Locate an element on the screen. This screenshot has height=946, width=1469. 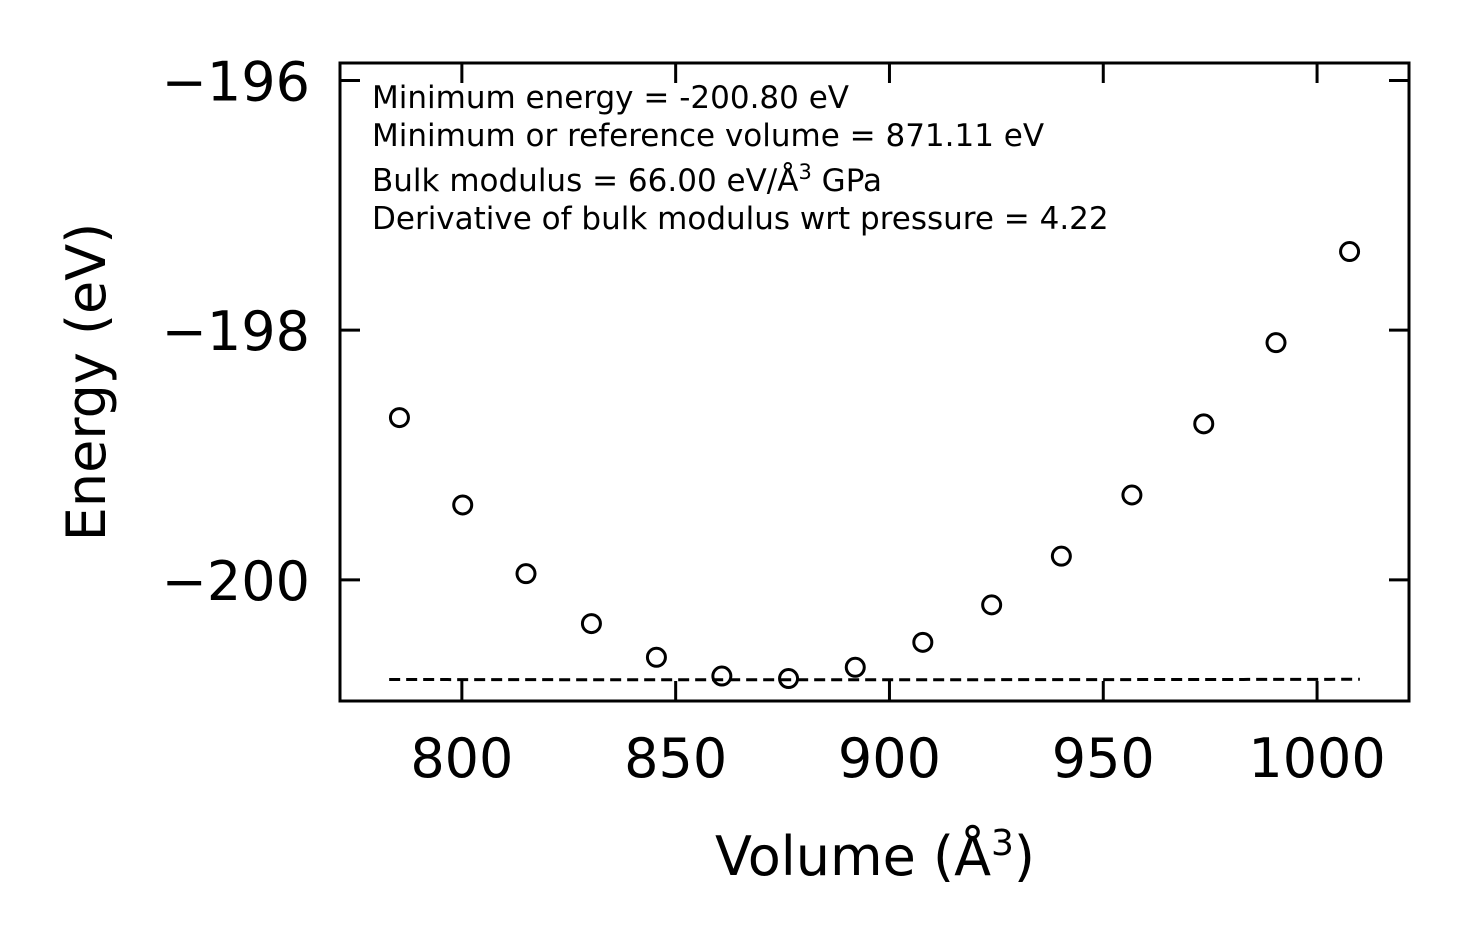
y-tick-label: −200 is located at coordinates (236, 581).